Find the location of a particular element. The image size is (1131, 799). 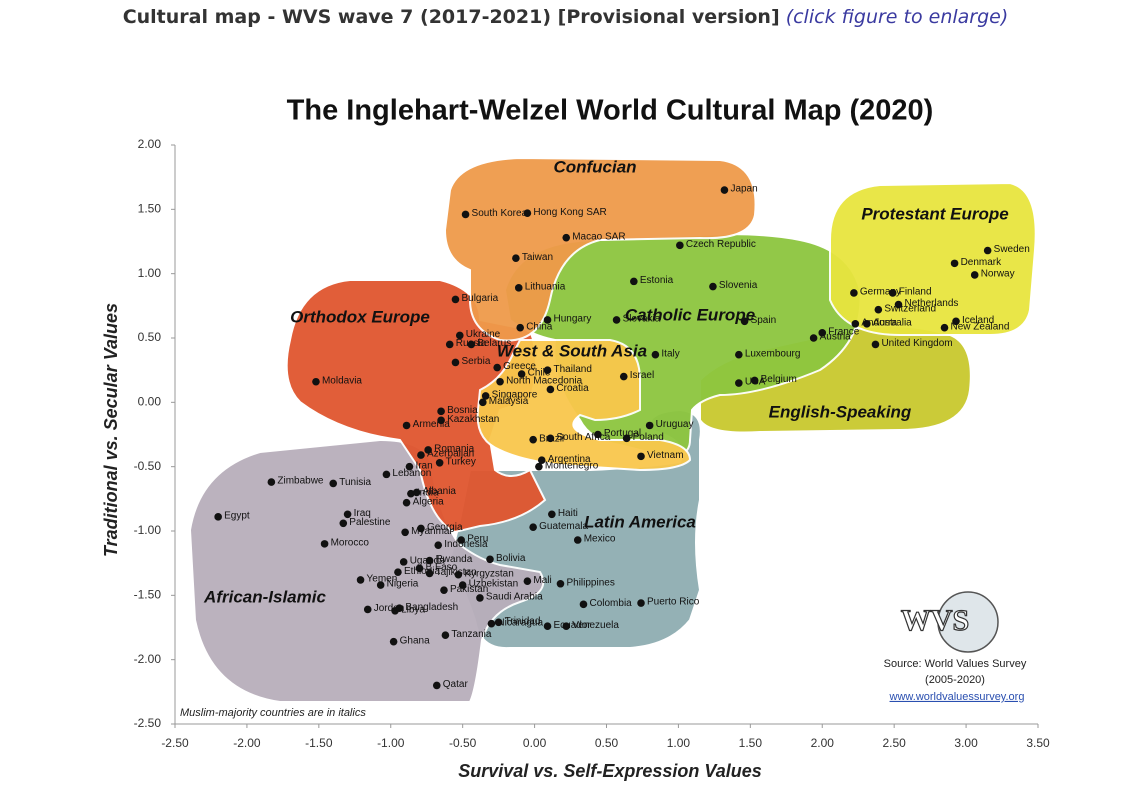

point-label: Montenegro is located at coordinates (572, 465).